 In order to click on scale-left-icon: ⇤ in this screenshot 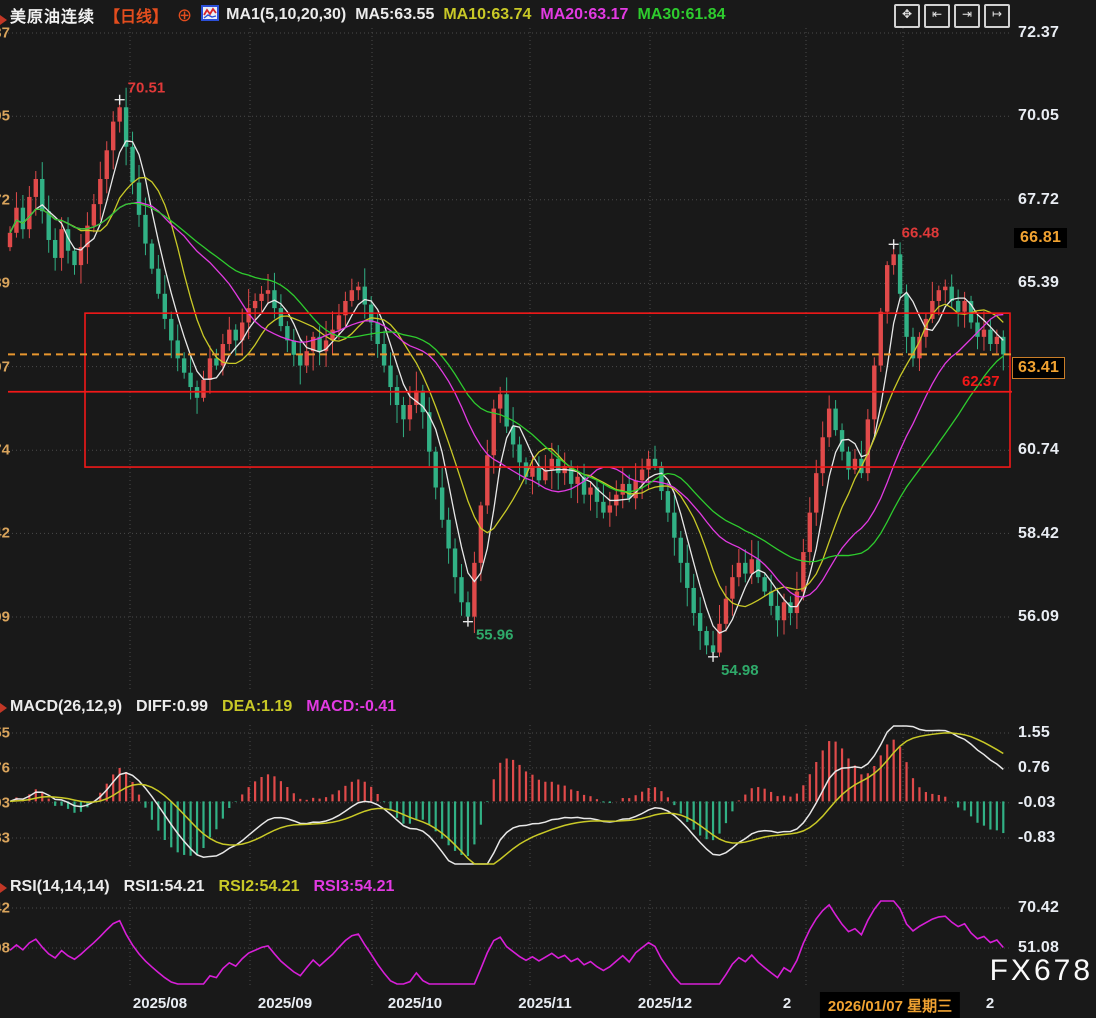, I will do `click(937, 16)`.